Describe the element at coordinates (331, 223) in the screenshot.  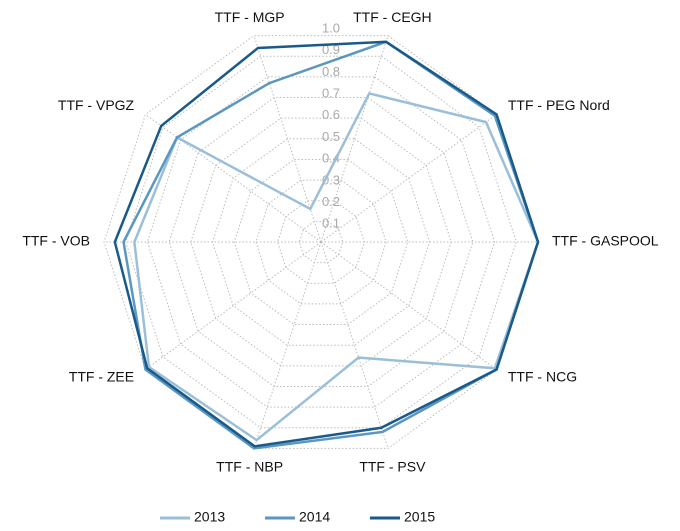
I see `r-tick-label: 0.1` at that location.